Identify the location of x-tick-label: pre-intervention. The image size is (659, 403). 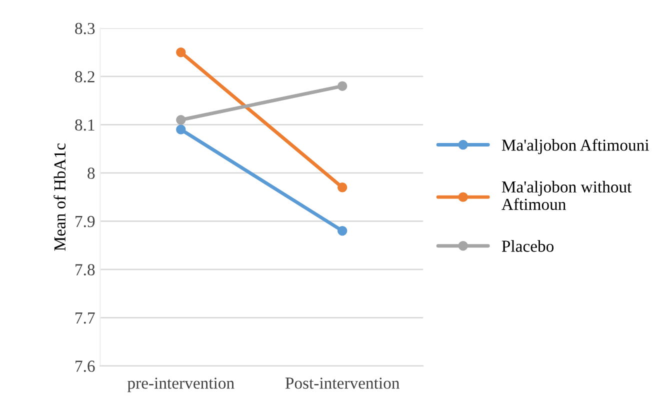
(180, 385).